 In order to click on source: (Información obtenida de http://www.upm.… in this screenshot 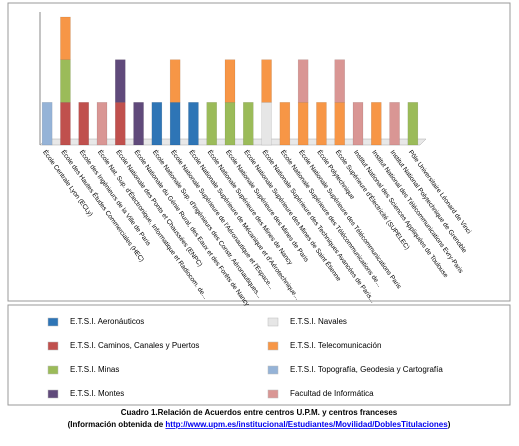, I will do `click(259, 424)`.